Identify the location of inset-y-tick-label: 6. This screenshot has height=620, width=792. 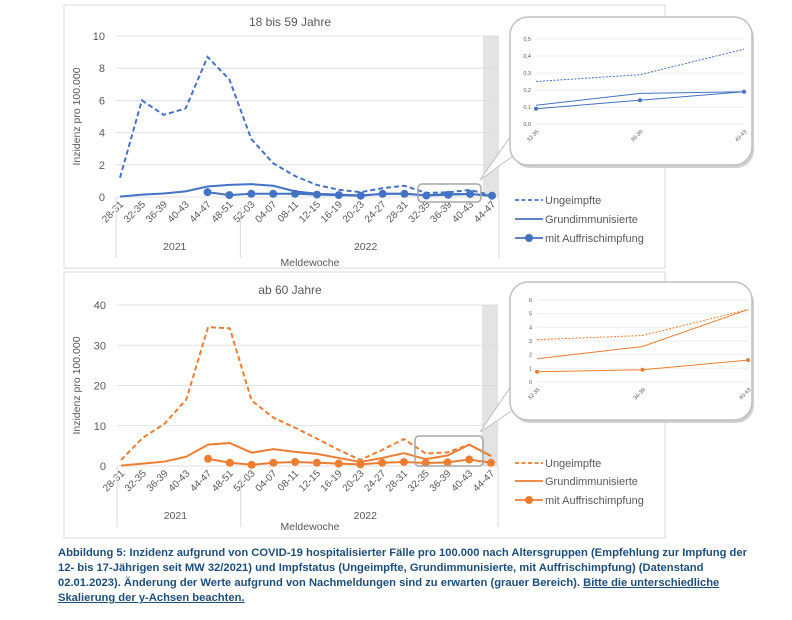
(530, 301).